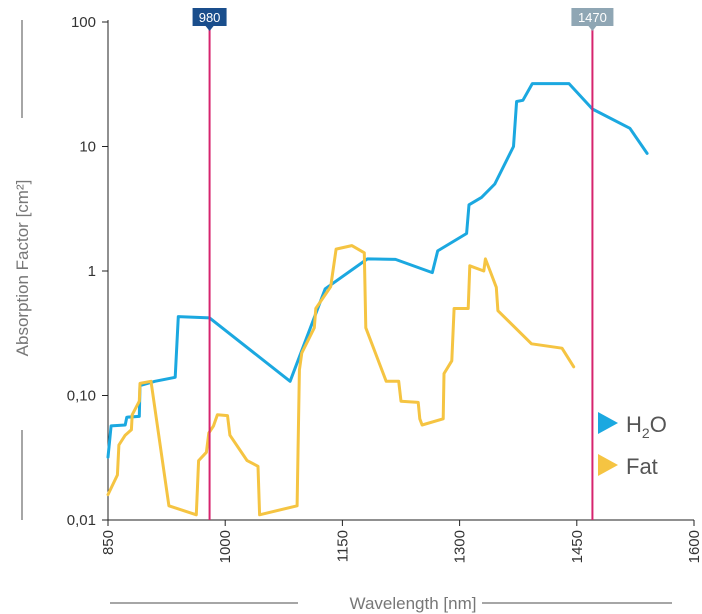 This screenshot has width=702, height=614. I want to click on x-tick-label: 1450, so click(577, 546).